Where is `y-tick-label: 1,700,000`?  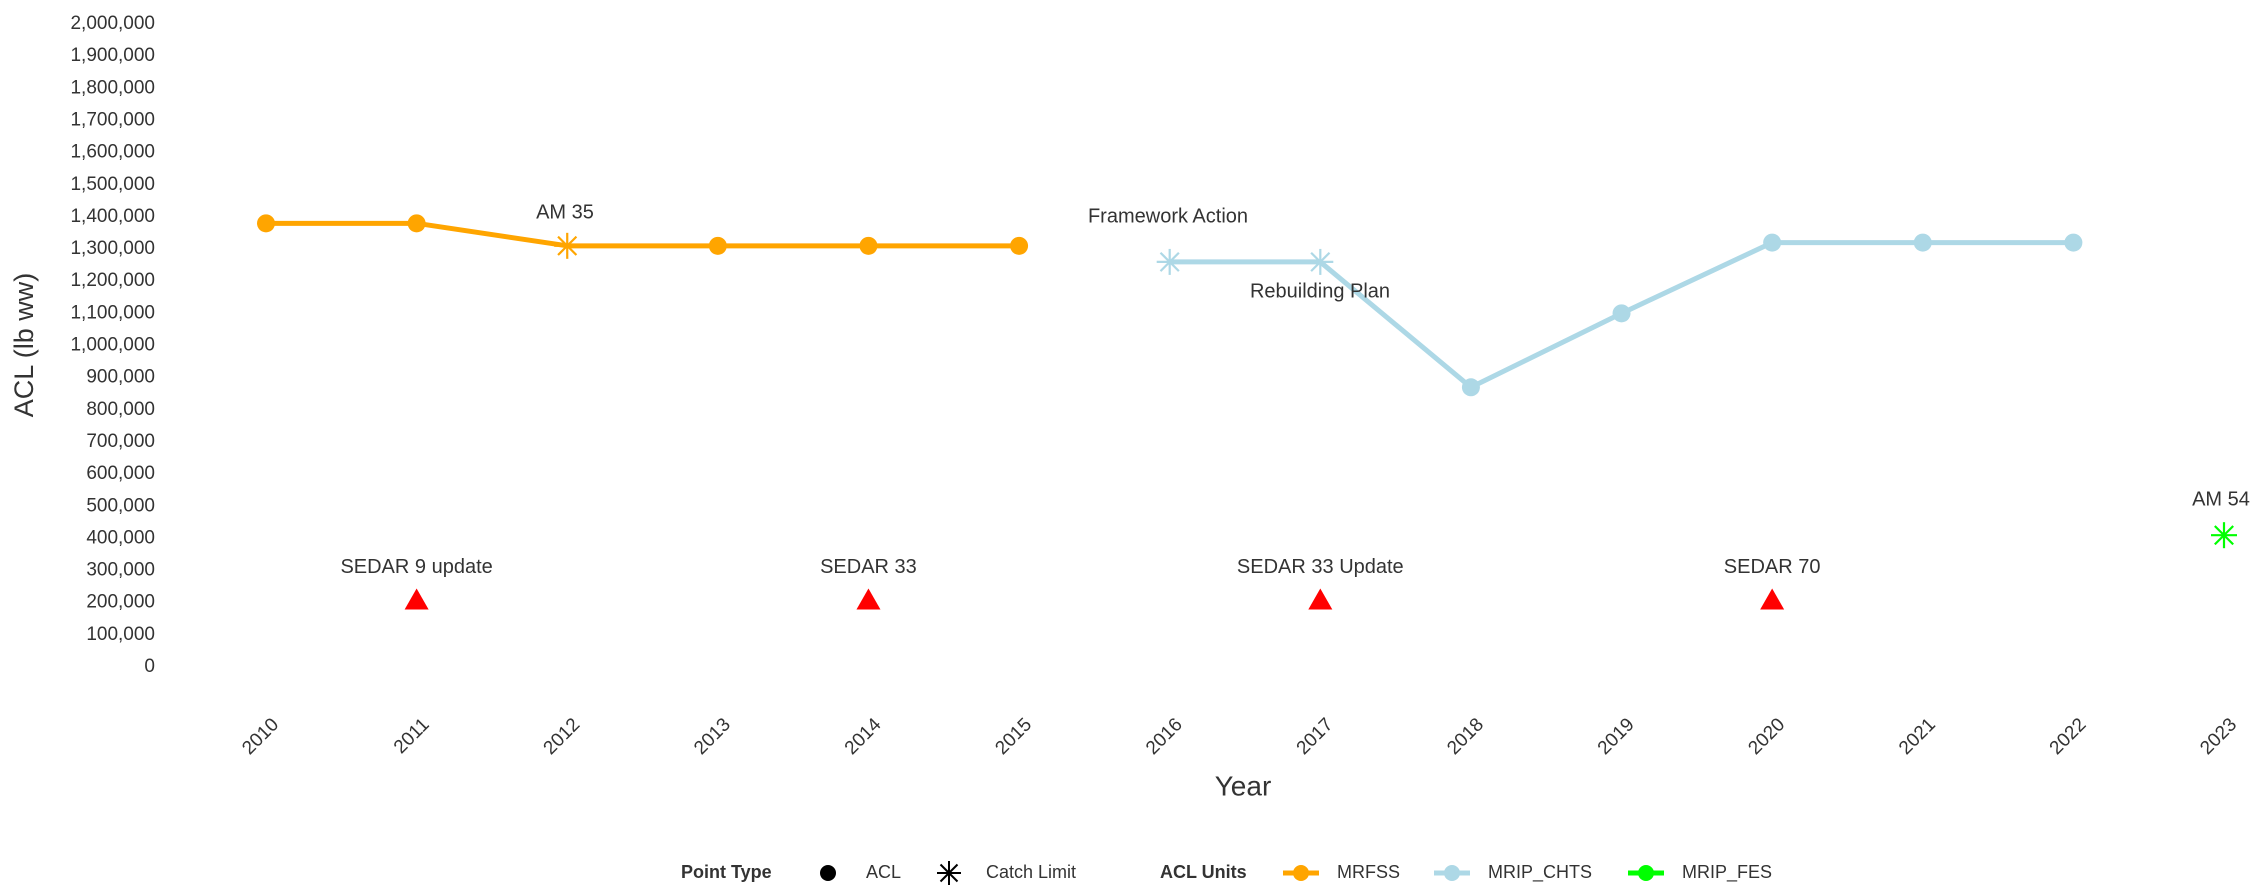
y-tick-label: 1,700,000 is located at coordinates (112, 119).